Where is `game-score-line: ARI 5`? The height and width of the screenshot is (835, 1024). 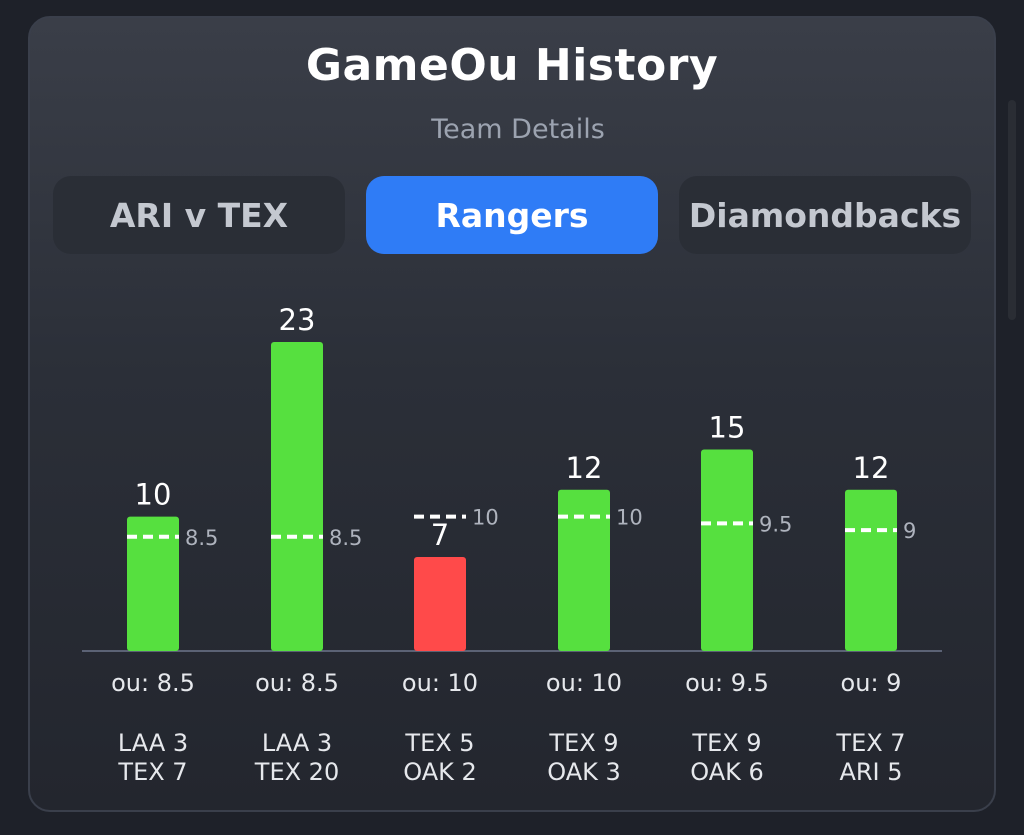 game-score-line: ARI 5 is located at coordinates (870, 772).